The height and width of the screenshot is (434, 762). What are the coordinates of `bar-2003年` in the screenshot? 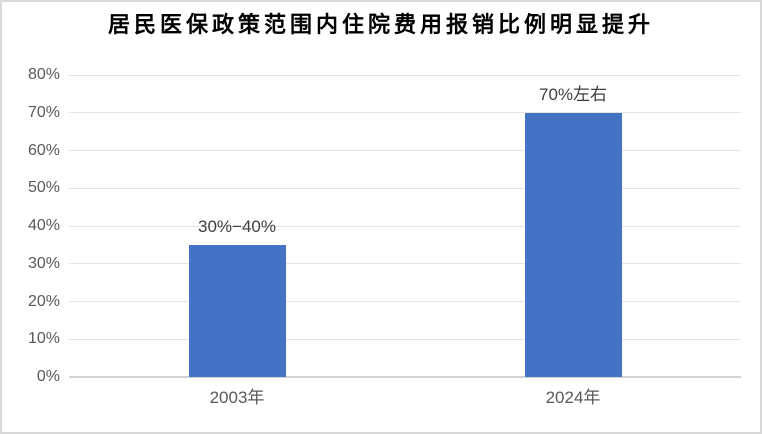 It's located at (237, 310).